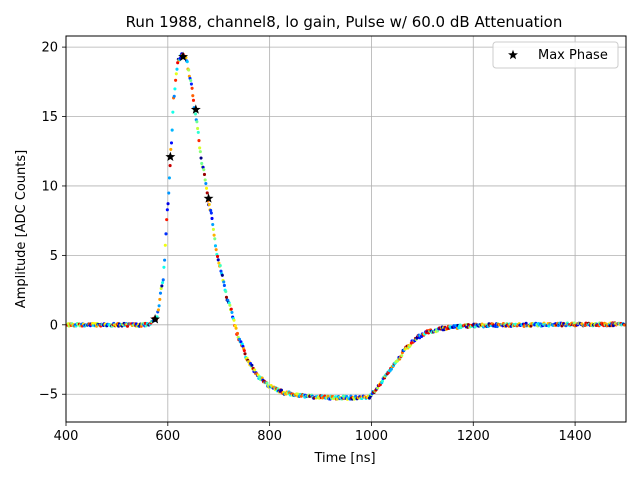  Describe the element at coordinates (48, 395) in the screenshot. I see `y-tick-label: −5` at that location.